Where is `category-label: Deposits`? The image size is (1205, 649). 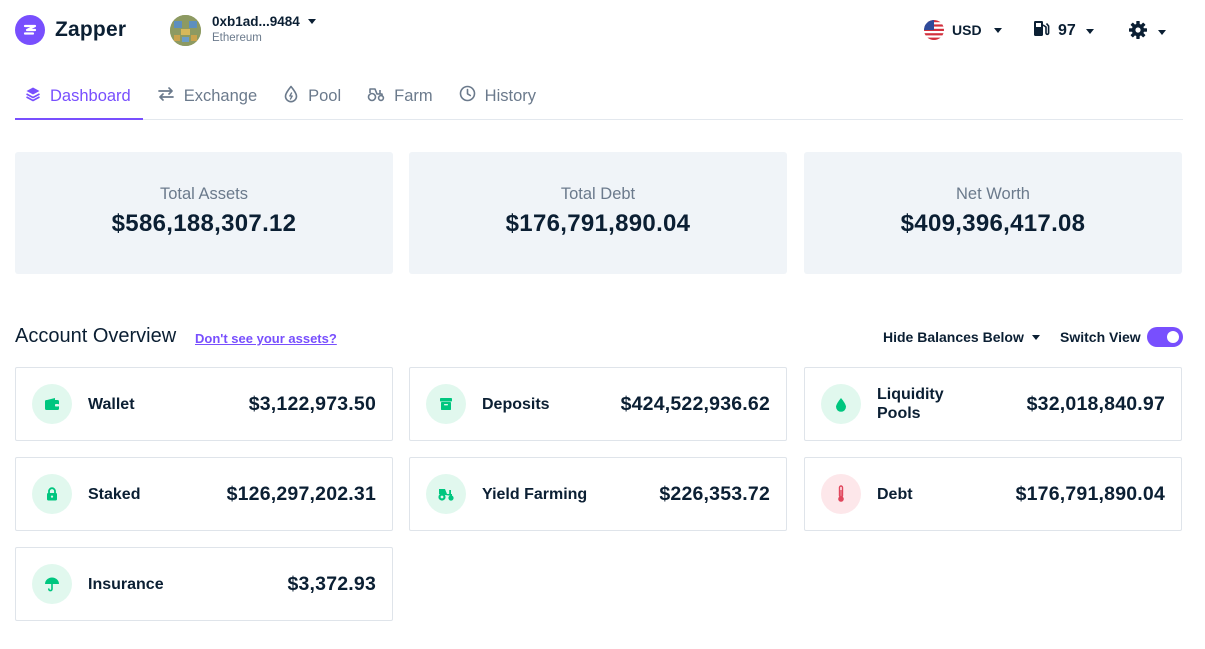
category-label: Deposits is located at coordinates (516, 404).